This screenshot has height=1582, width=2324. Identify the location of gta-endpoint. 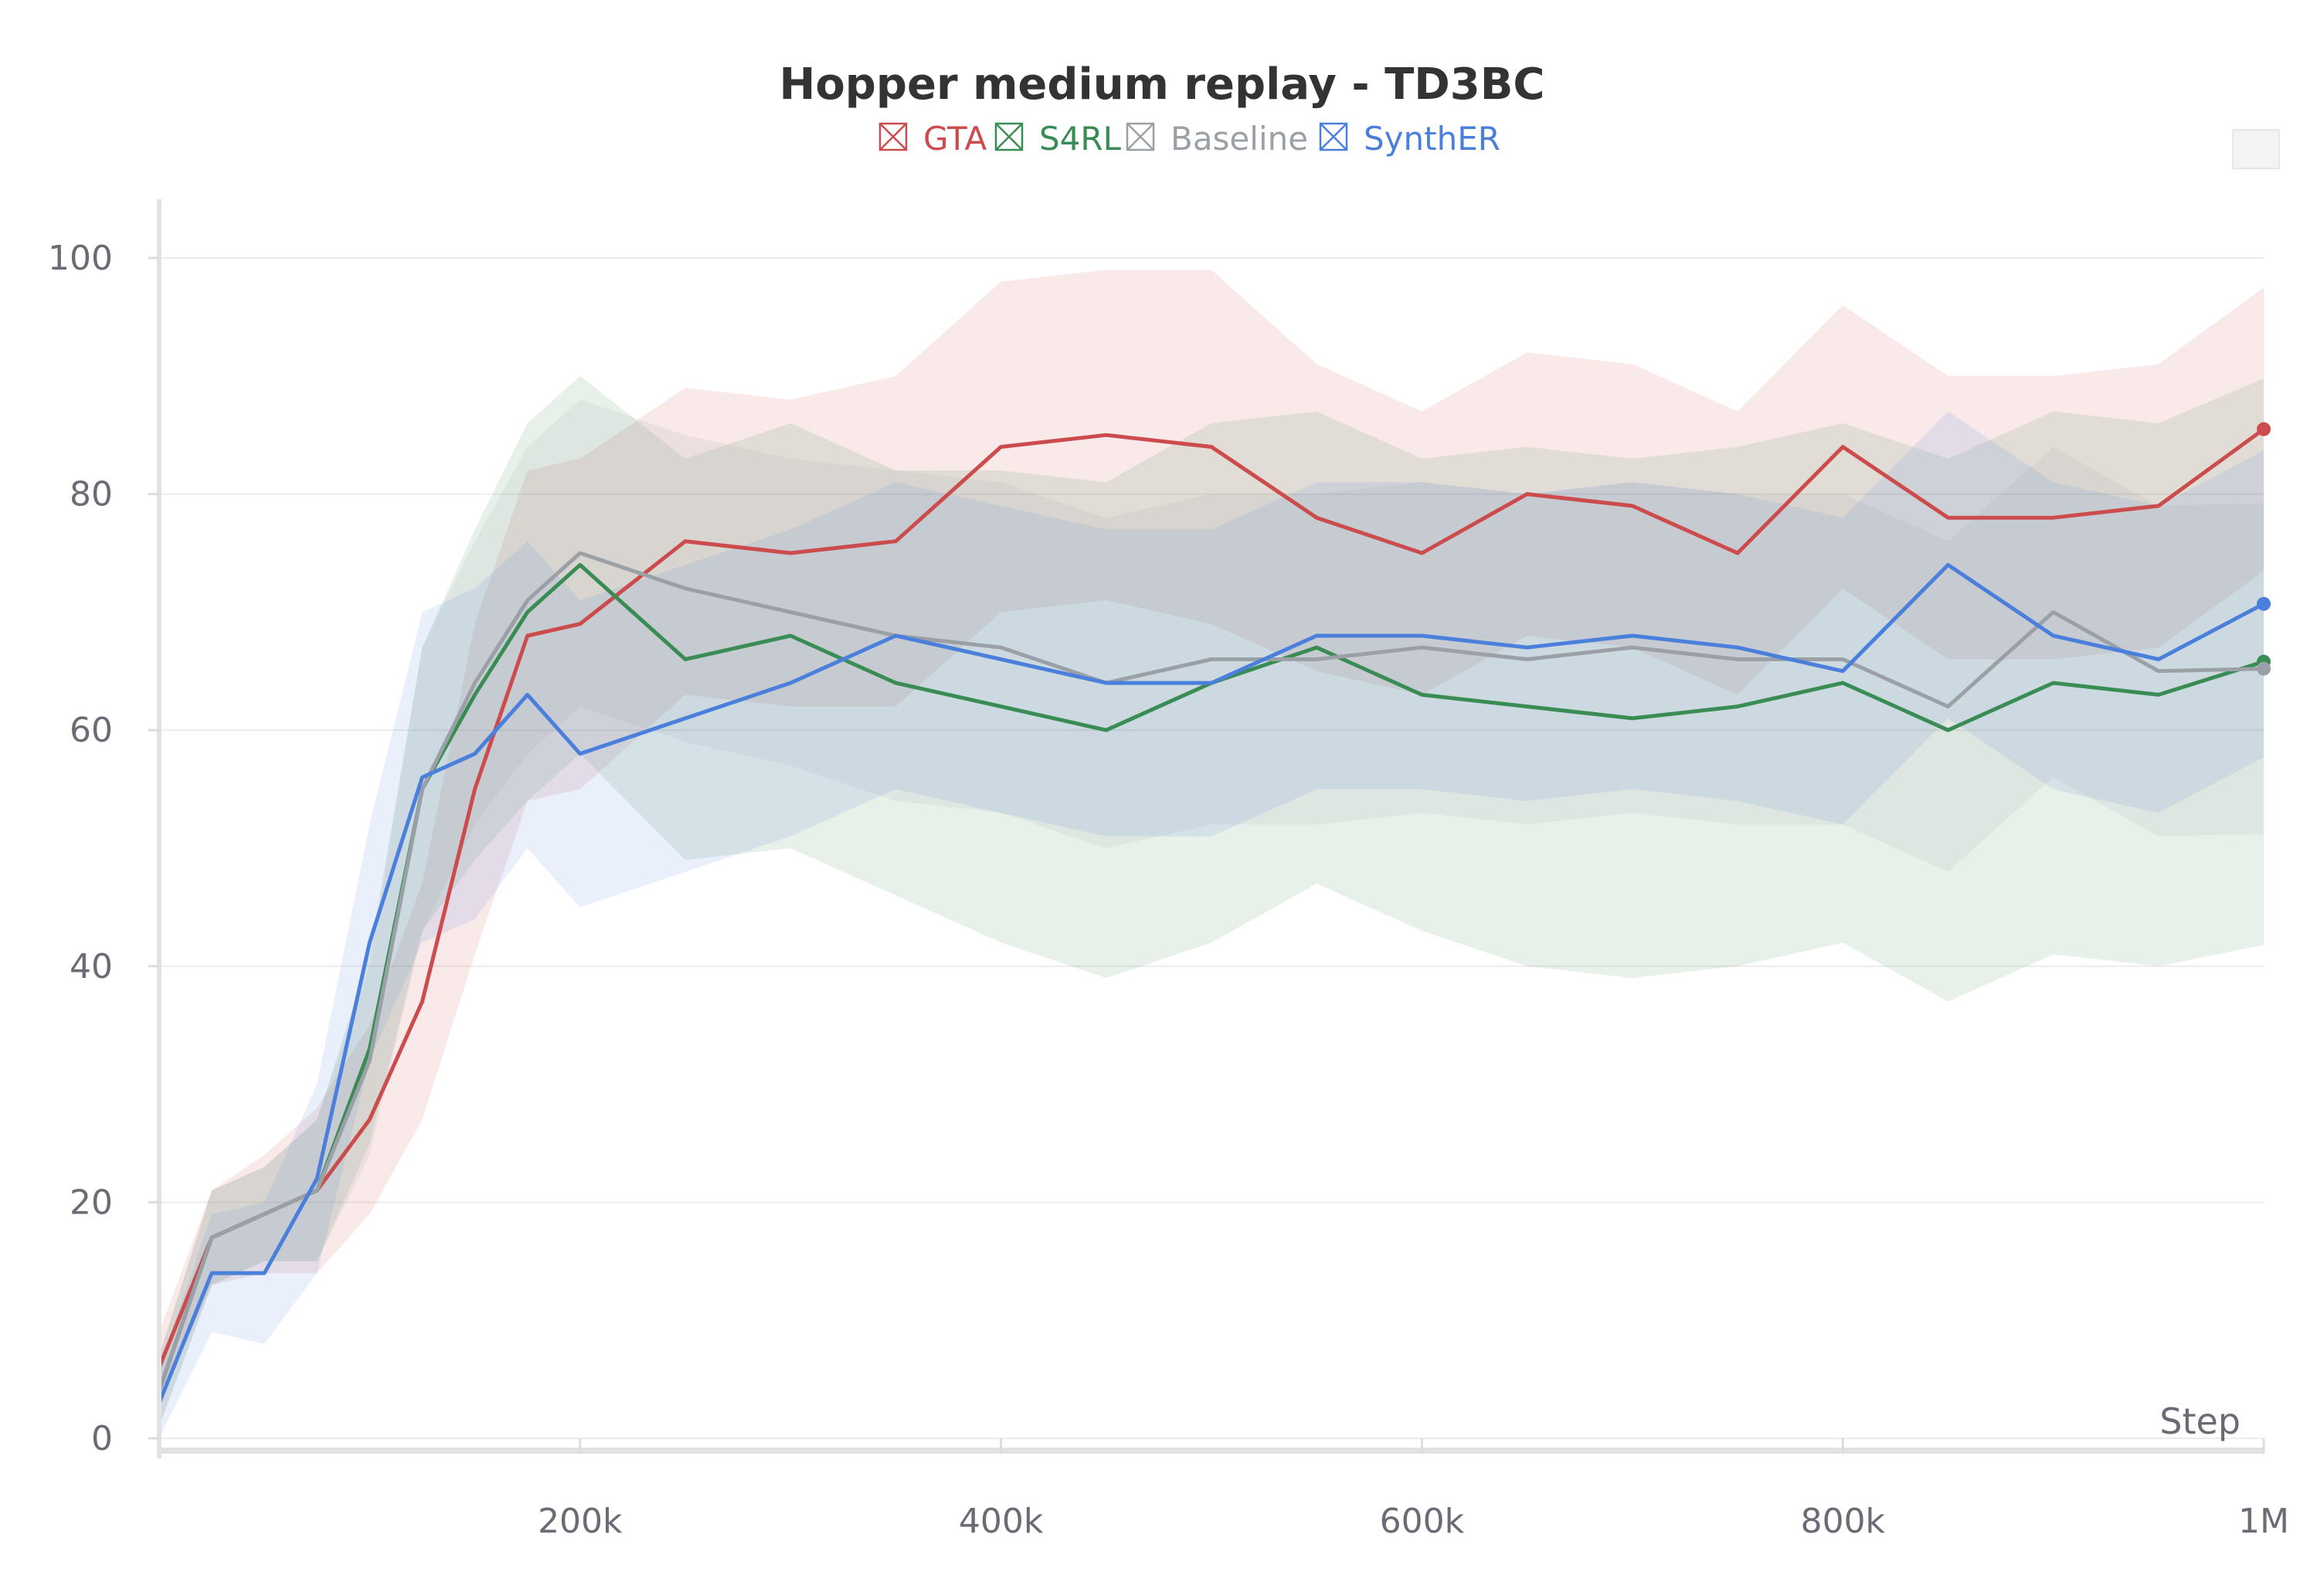
(2264, 429).